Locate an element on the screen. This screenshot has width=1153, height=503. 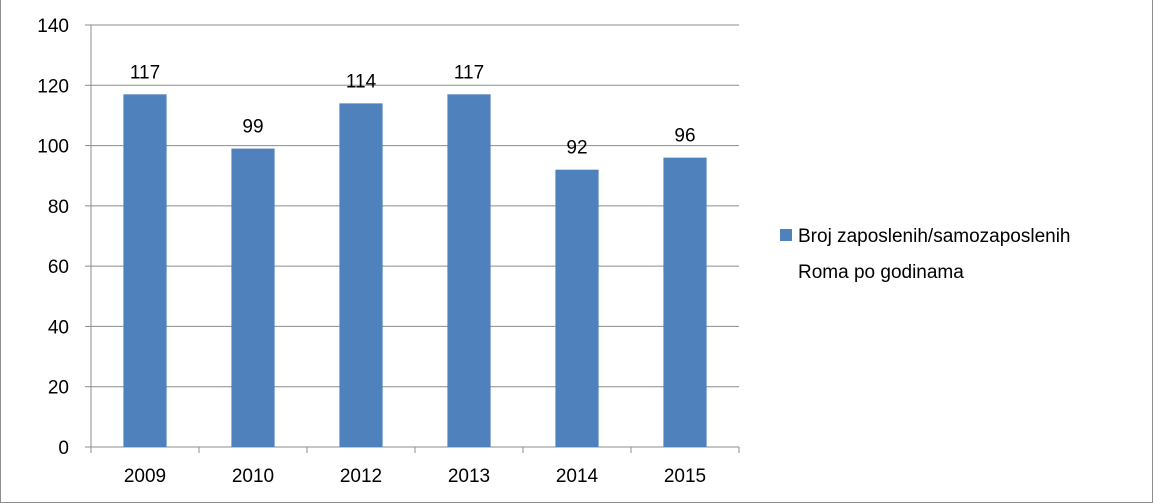
x-tick-label-2015: 2015 is located at coordinates (685, 476).